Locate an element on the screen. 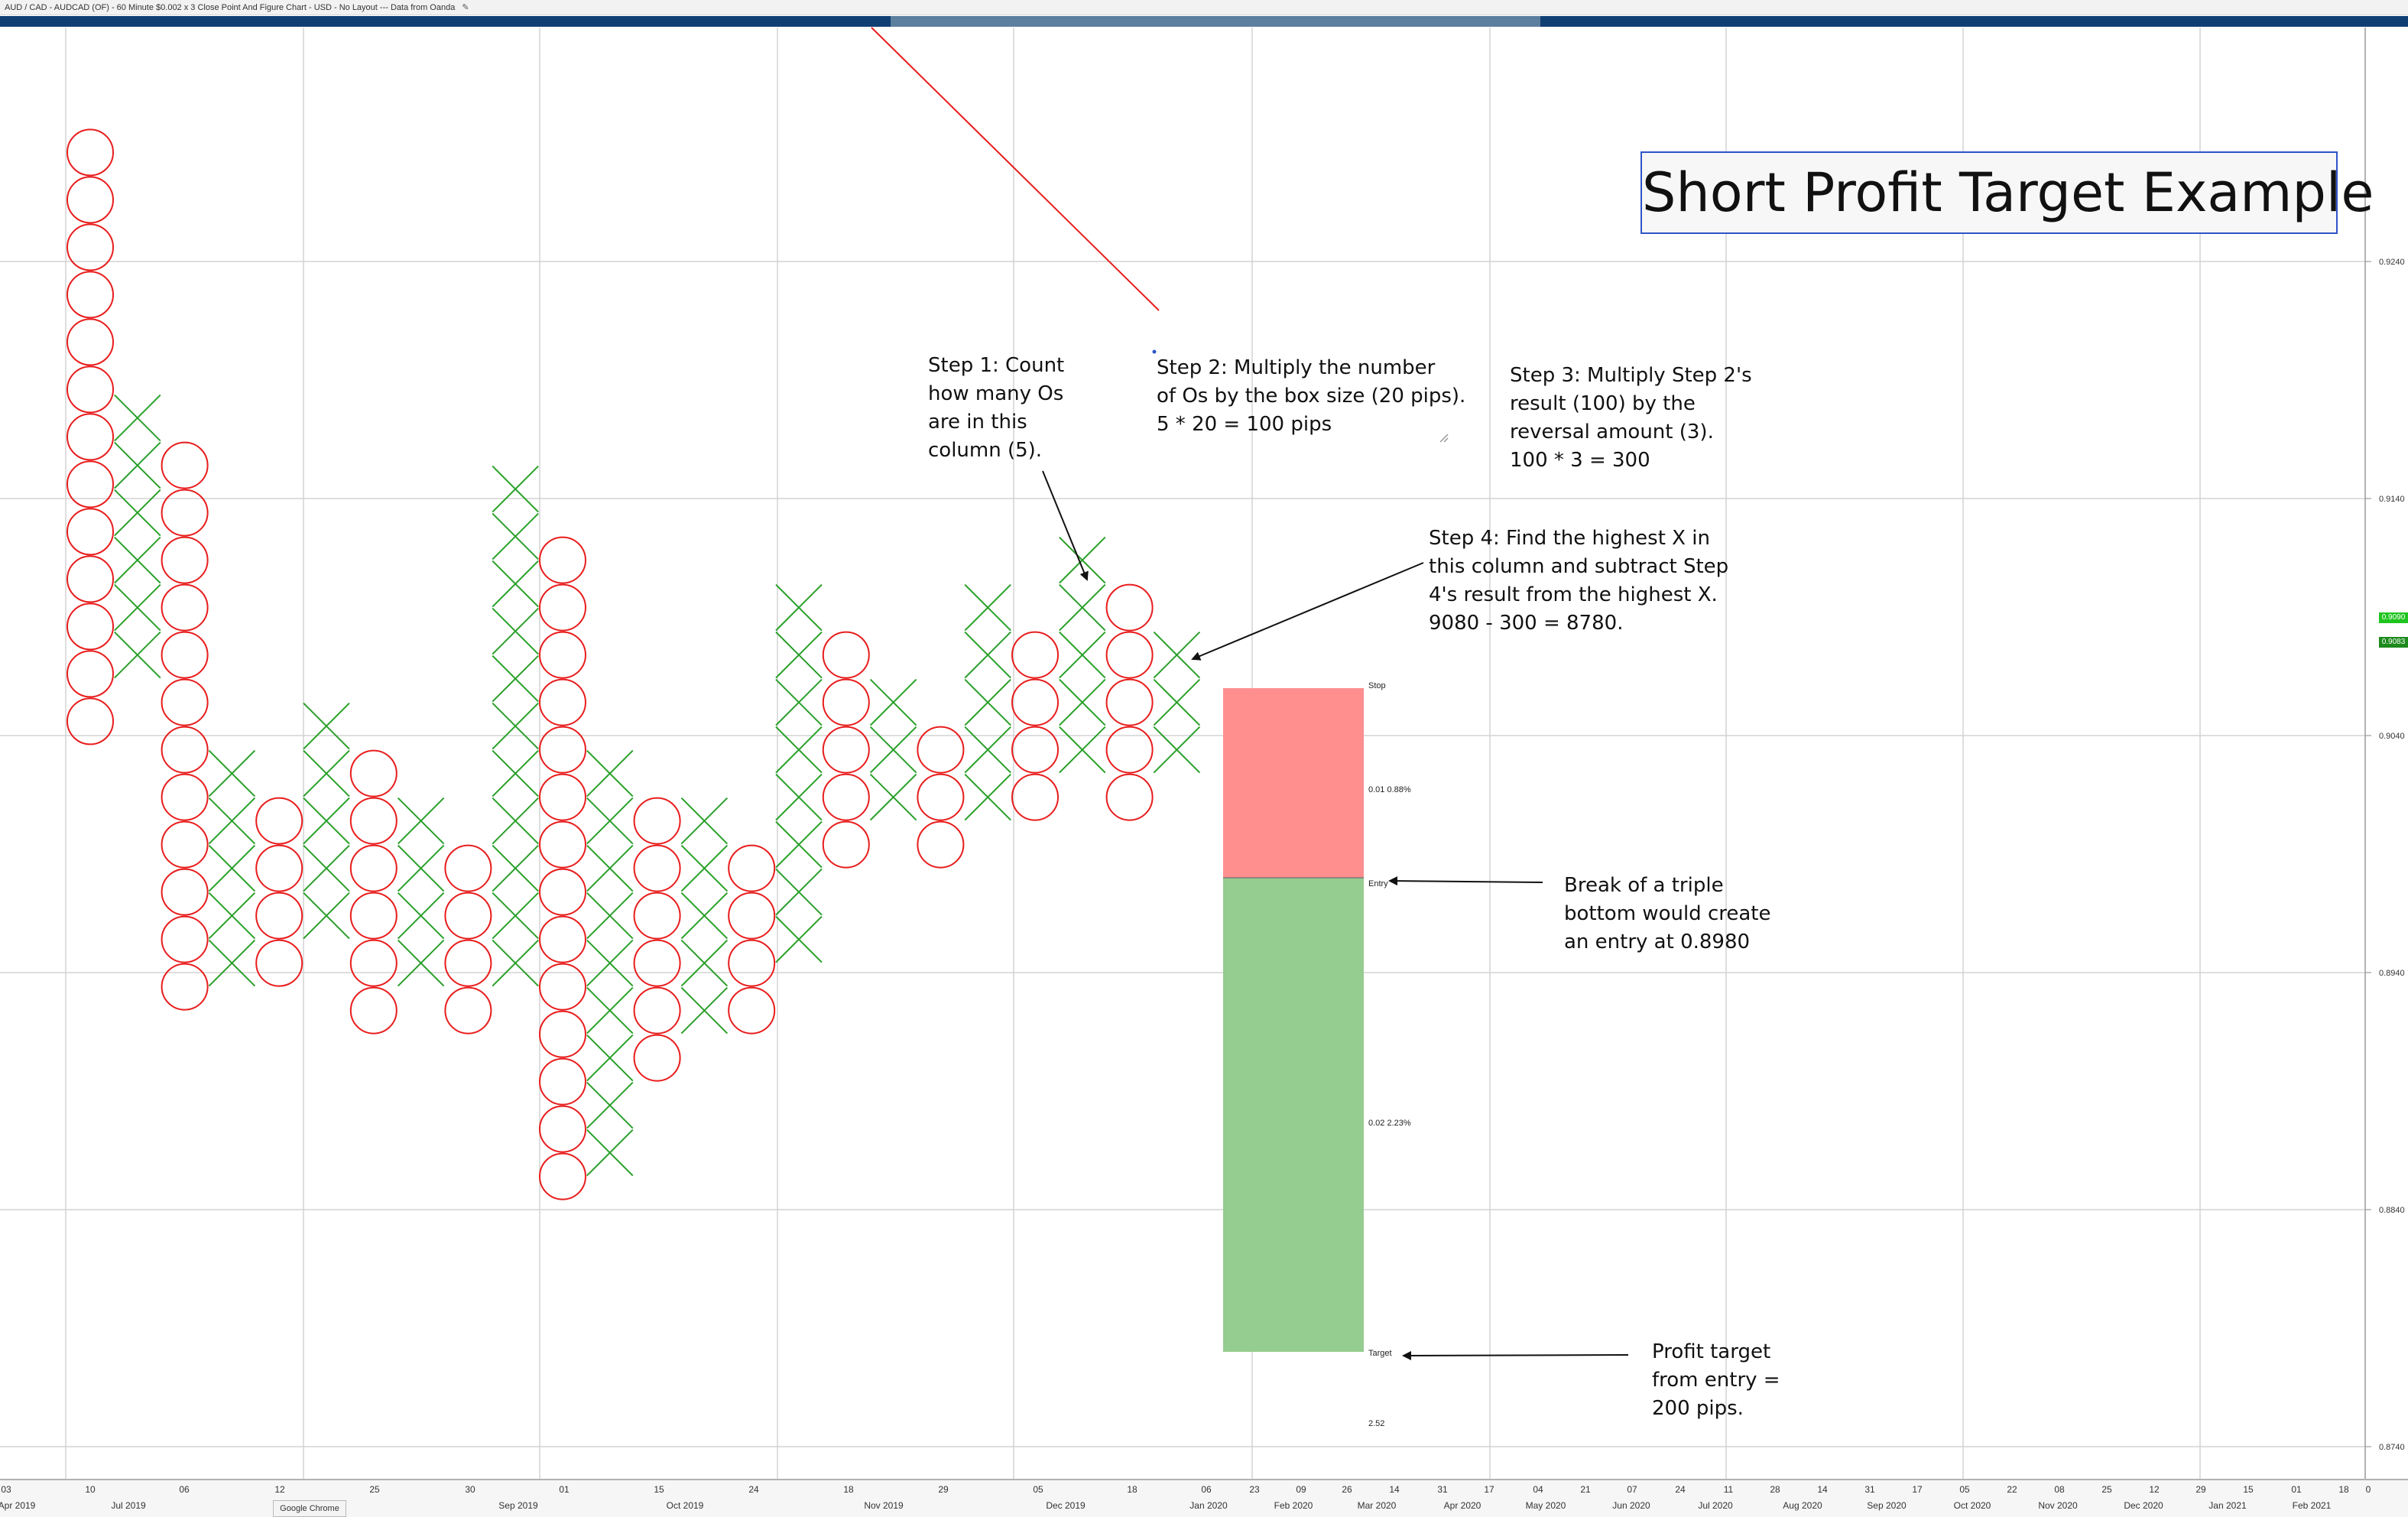 Image resolution: width=2408 pixels, height=1517 pixels. x-axis-tick-label: 17 is located at coordinates (1489, 1489).